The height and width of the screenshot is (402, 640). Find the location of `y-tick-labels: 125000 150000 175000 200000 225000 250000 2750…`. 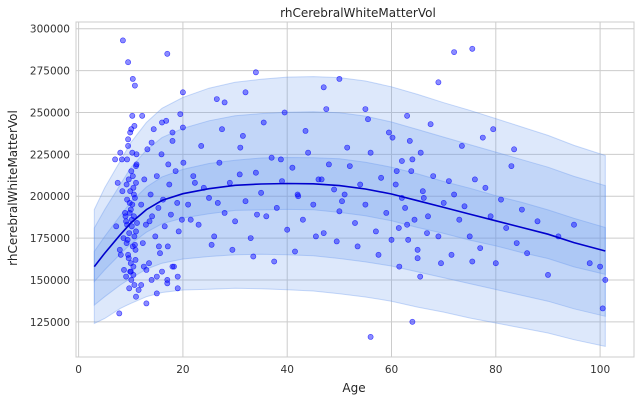

y-tick-labels: 125000 150000 175000 200000 225000 250000 2750… is located at coordinates (50, 176).